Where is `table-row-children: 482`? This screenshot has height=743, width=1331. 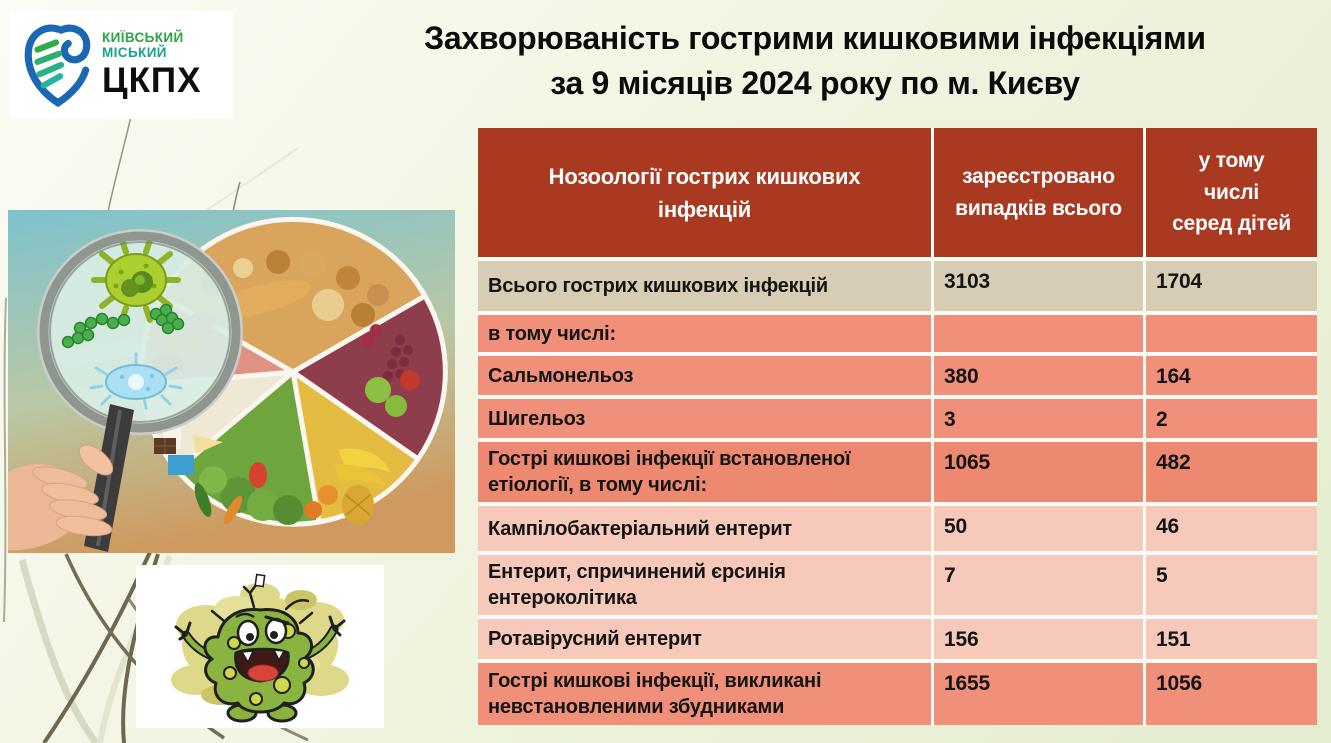 table-row-children: 482 is located at coordinates (1231, 472).